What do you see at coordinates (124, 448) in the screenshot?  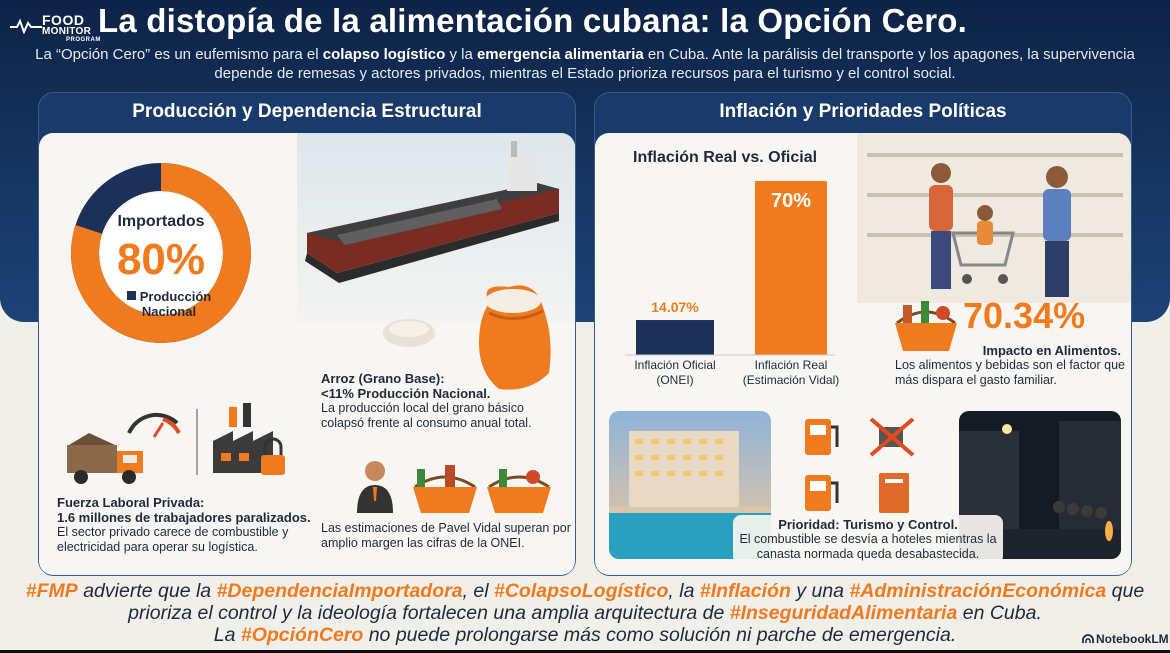 I see `truck-icon` at bounding box center [124, 448].